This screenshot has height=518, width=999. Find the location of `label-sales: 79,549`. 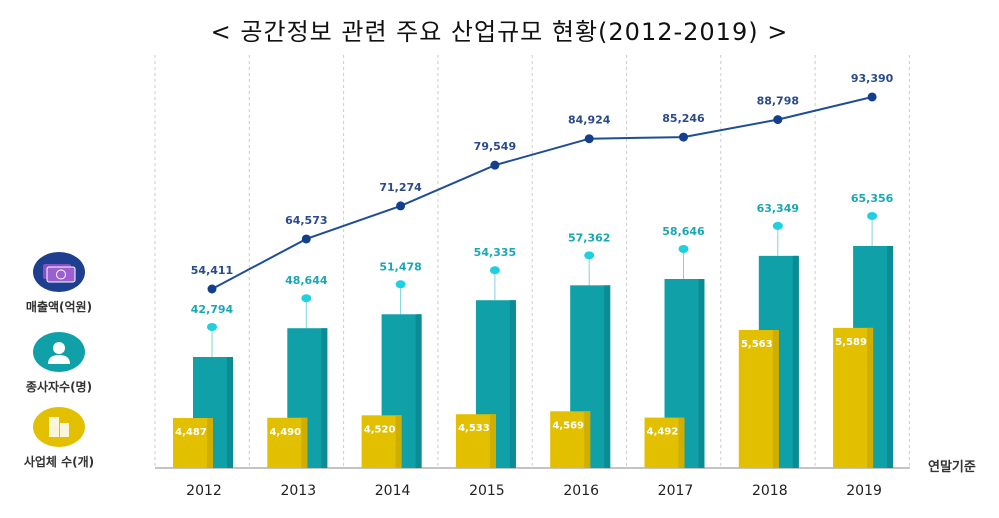

label-sales: 79,549 is located at coordinates (495, 146).